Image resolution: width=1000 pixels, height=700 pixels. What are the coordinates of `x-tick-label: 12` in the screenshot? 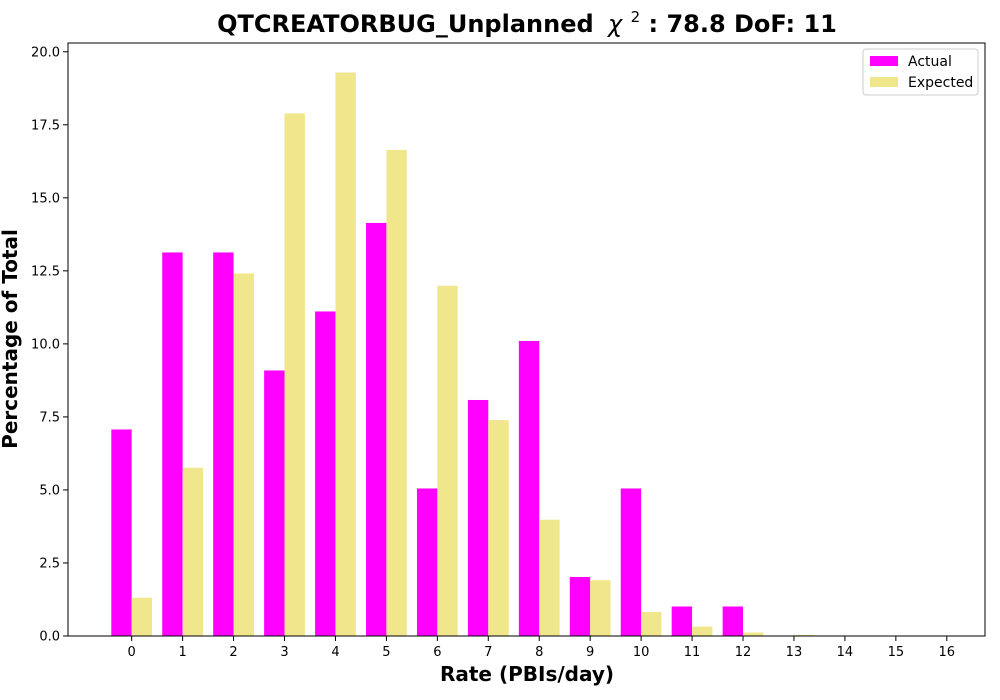 It's located at (743, 652).